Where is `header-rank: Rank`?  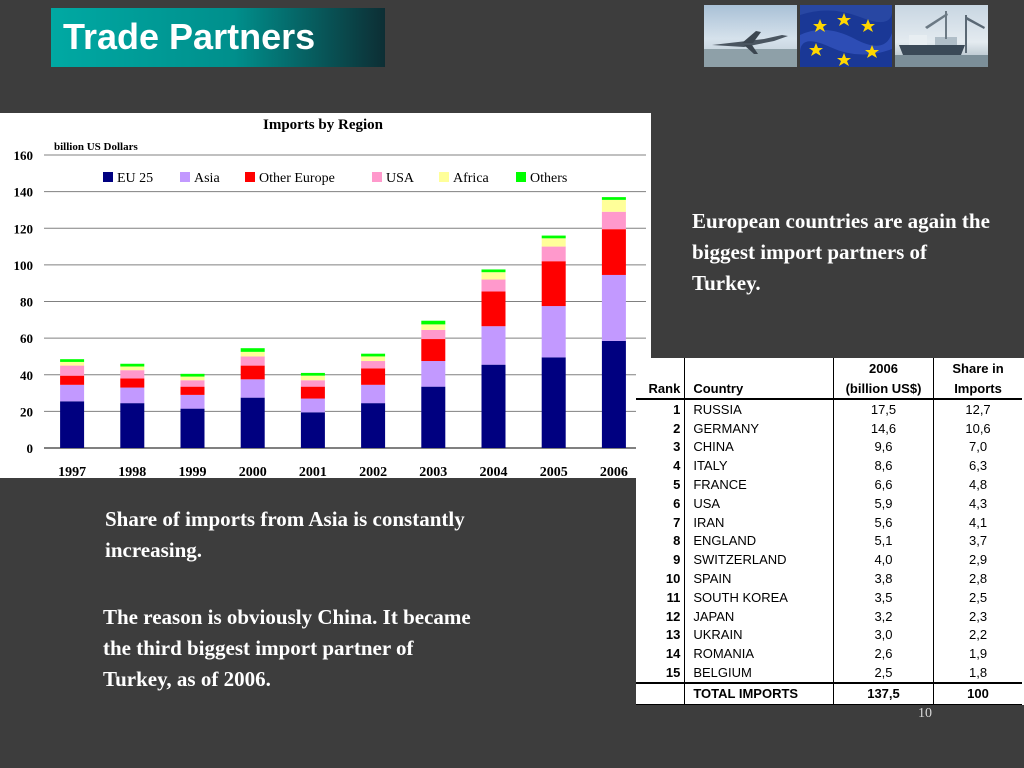 header-rank: Rank is located at coordinates (661, 389).